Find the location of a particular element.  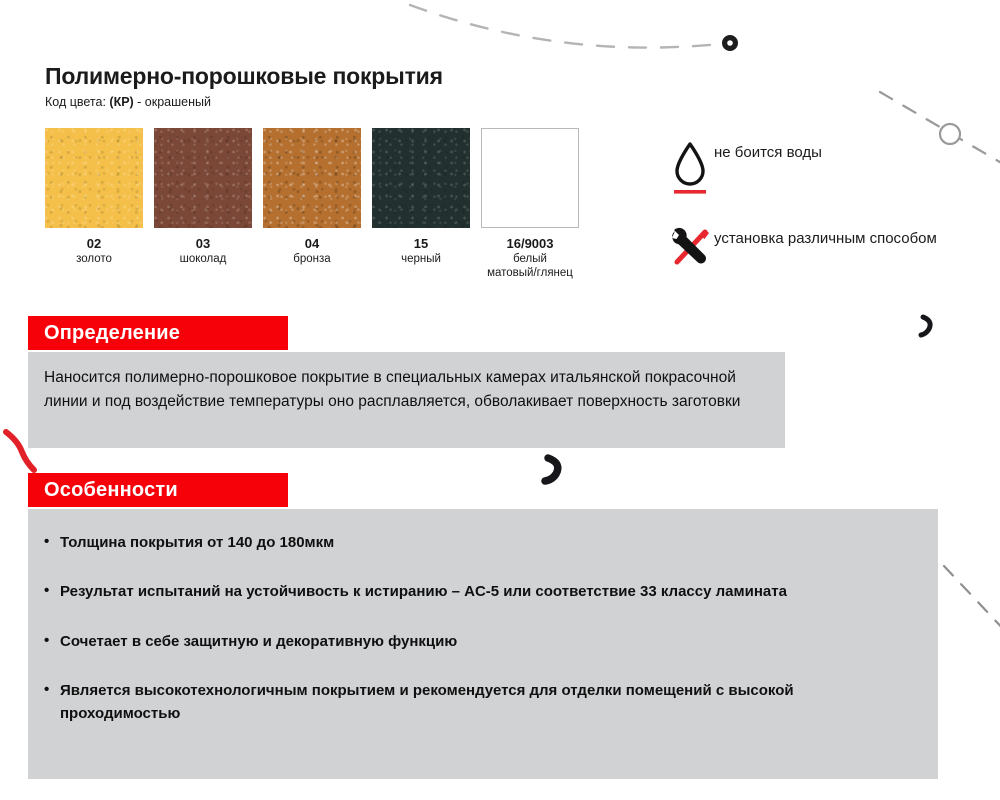

swatch-item-03: 03 шоколад is located at coordinates (203, 204).